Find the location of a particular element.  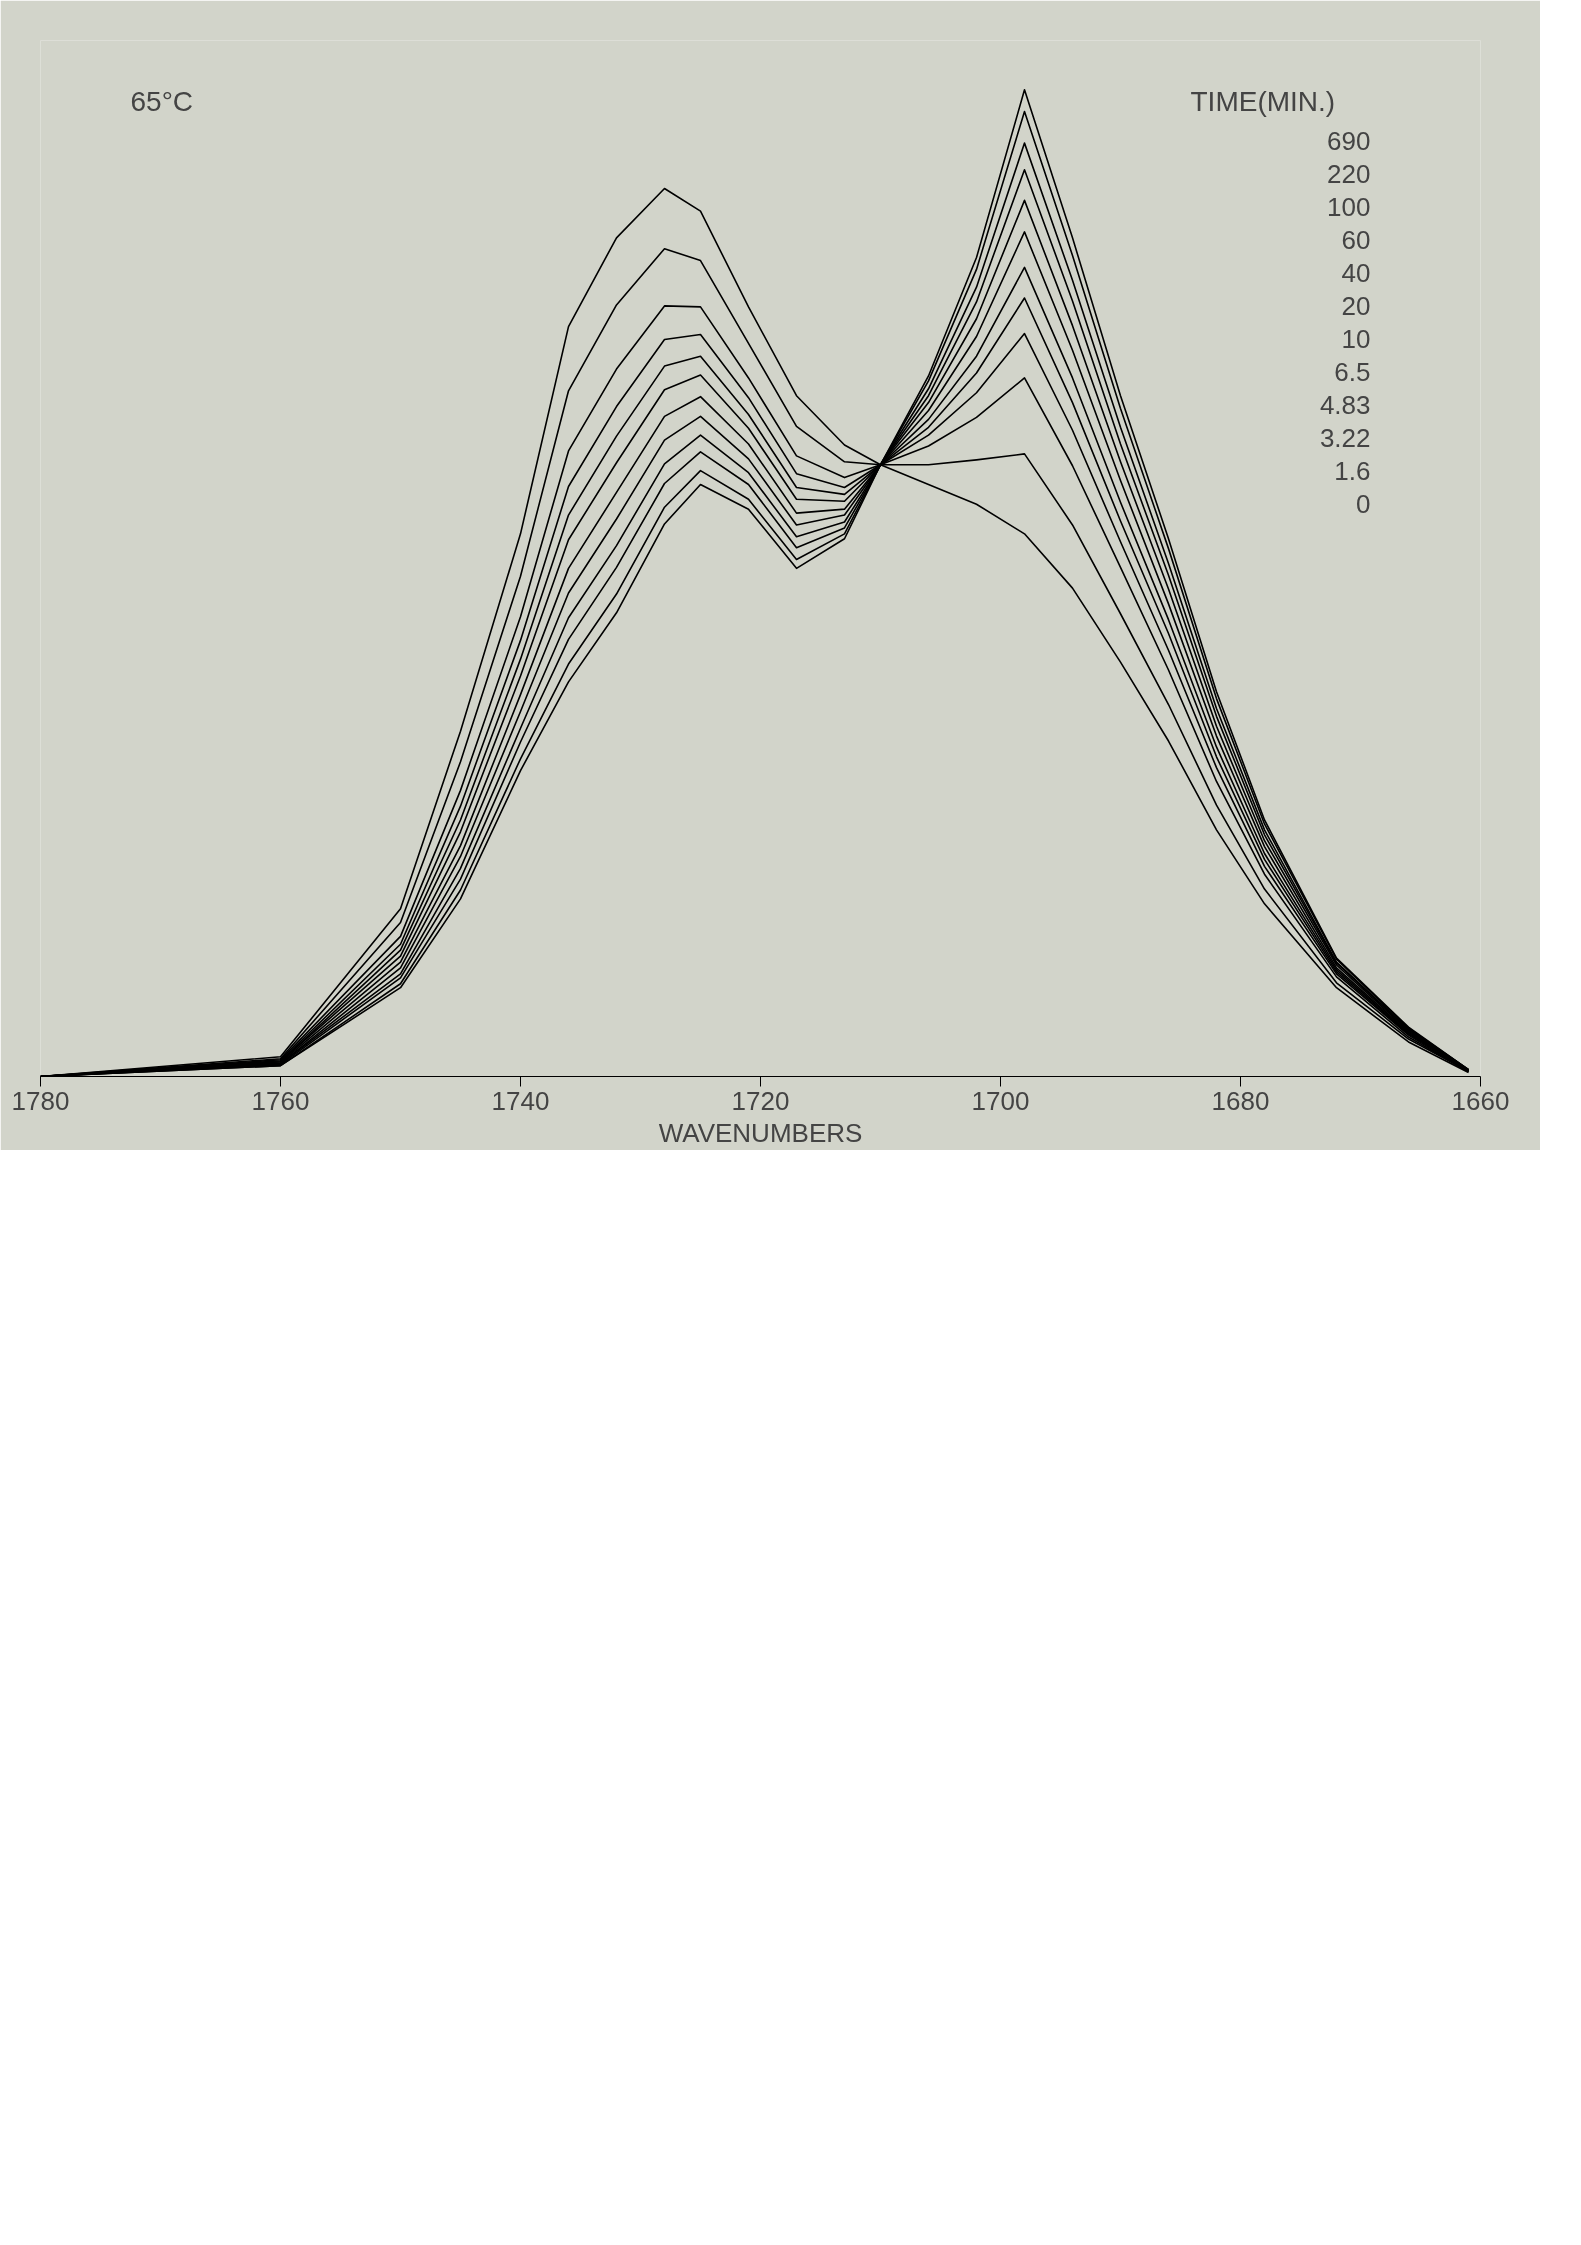

x-tick-label: 1780 is located at coordinates (40, 1100).